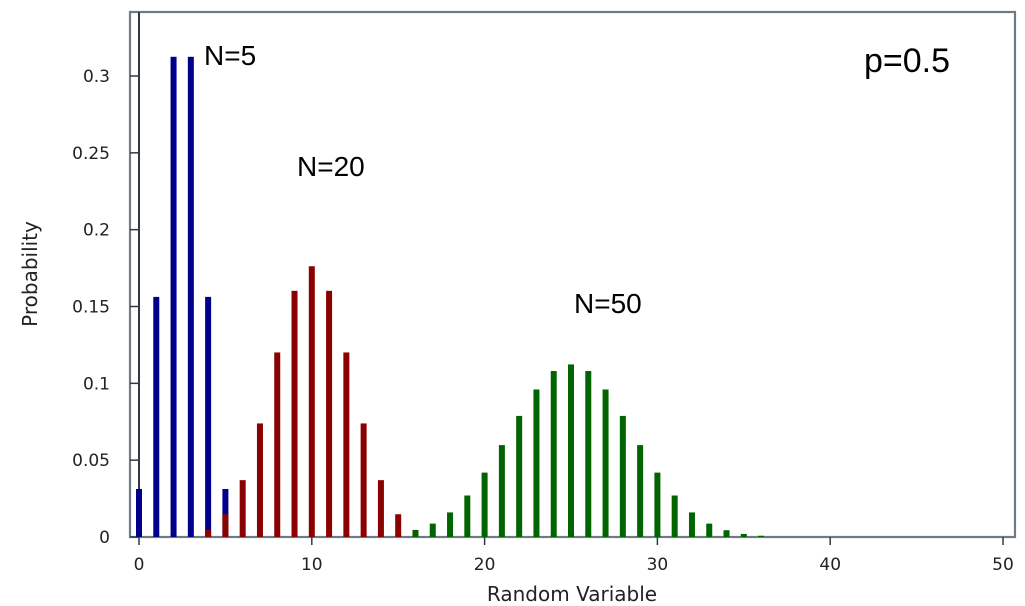  I want to click on y-tick-label-2: 0.1, so click(96, 384).